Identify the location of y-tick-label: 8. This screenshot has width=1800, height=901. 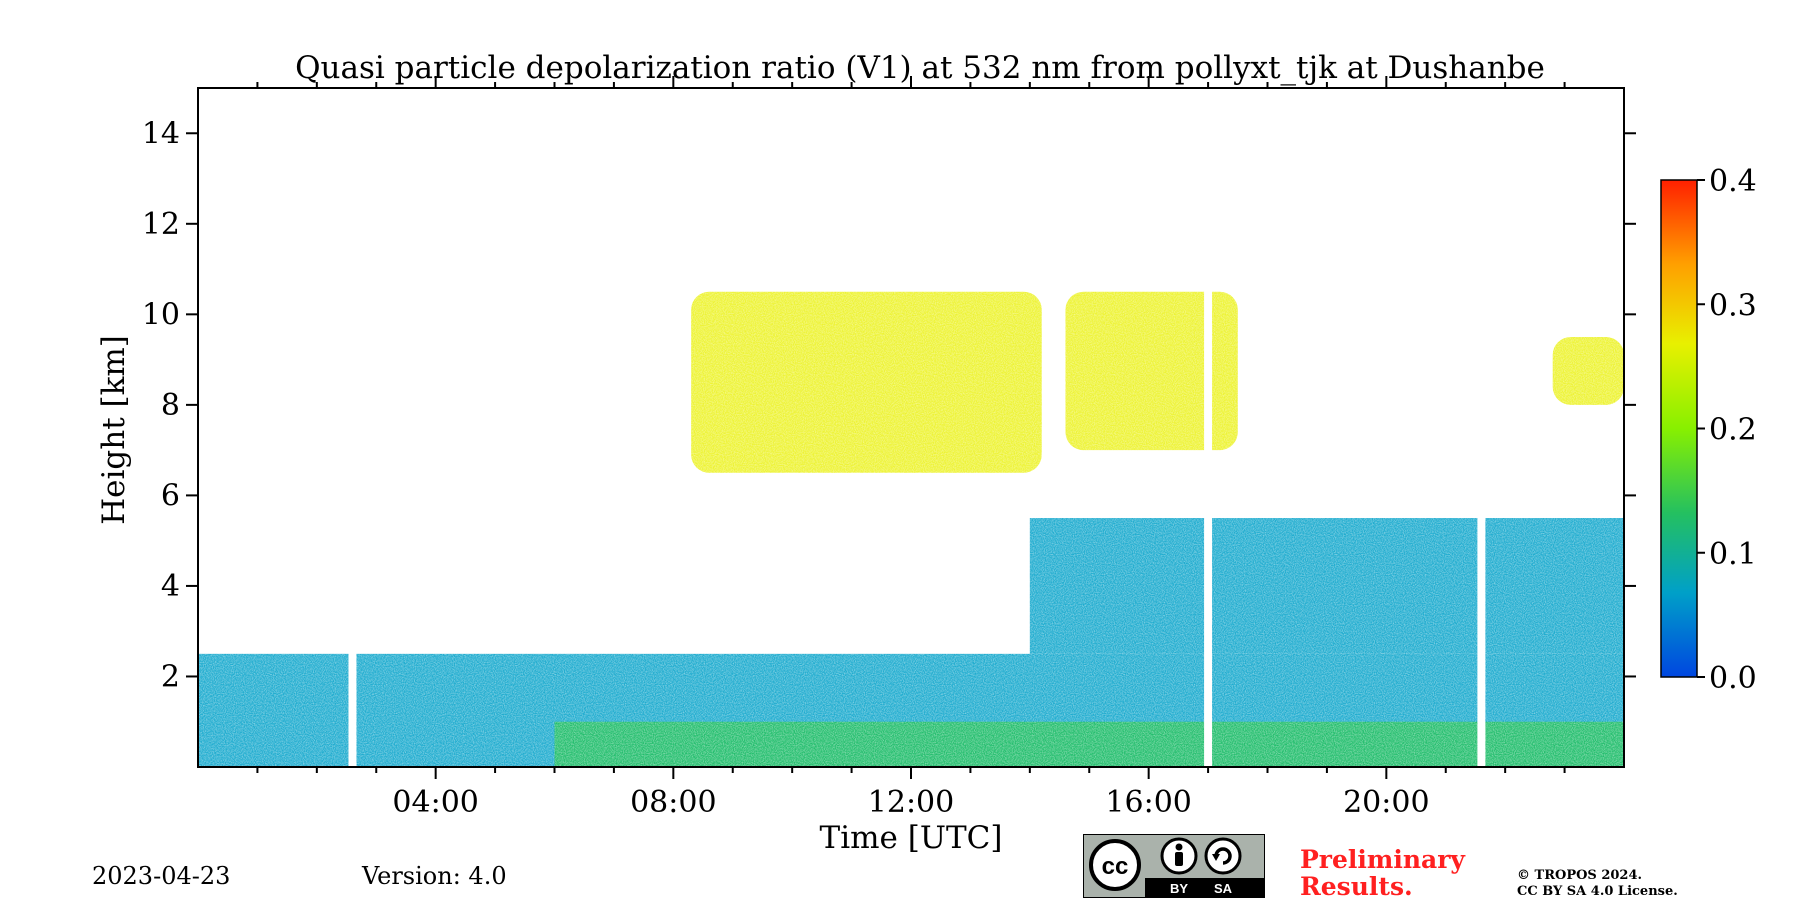
(170, 405).